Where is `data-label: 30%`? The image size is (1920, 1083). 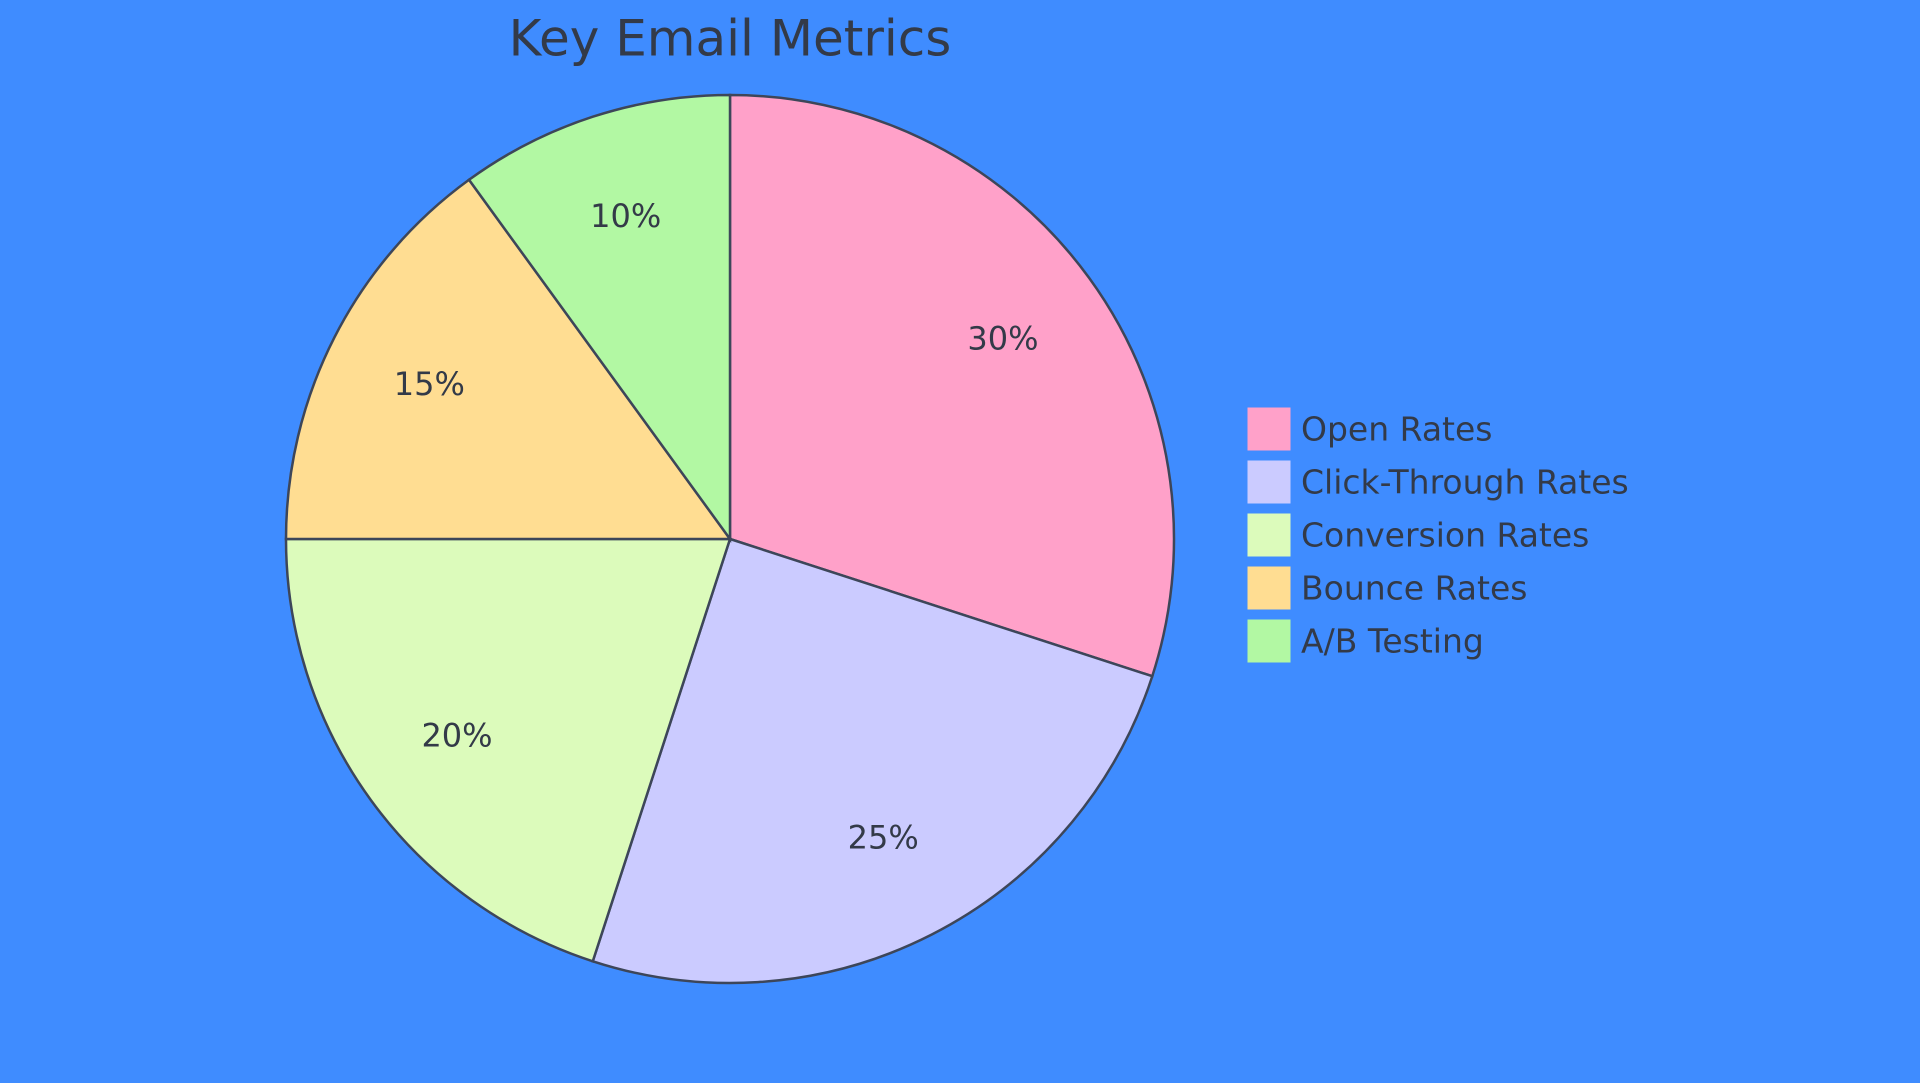
data-label: 30% is located at coordinates (1002, 339).